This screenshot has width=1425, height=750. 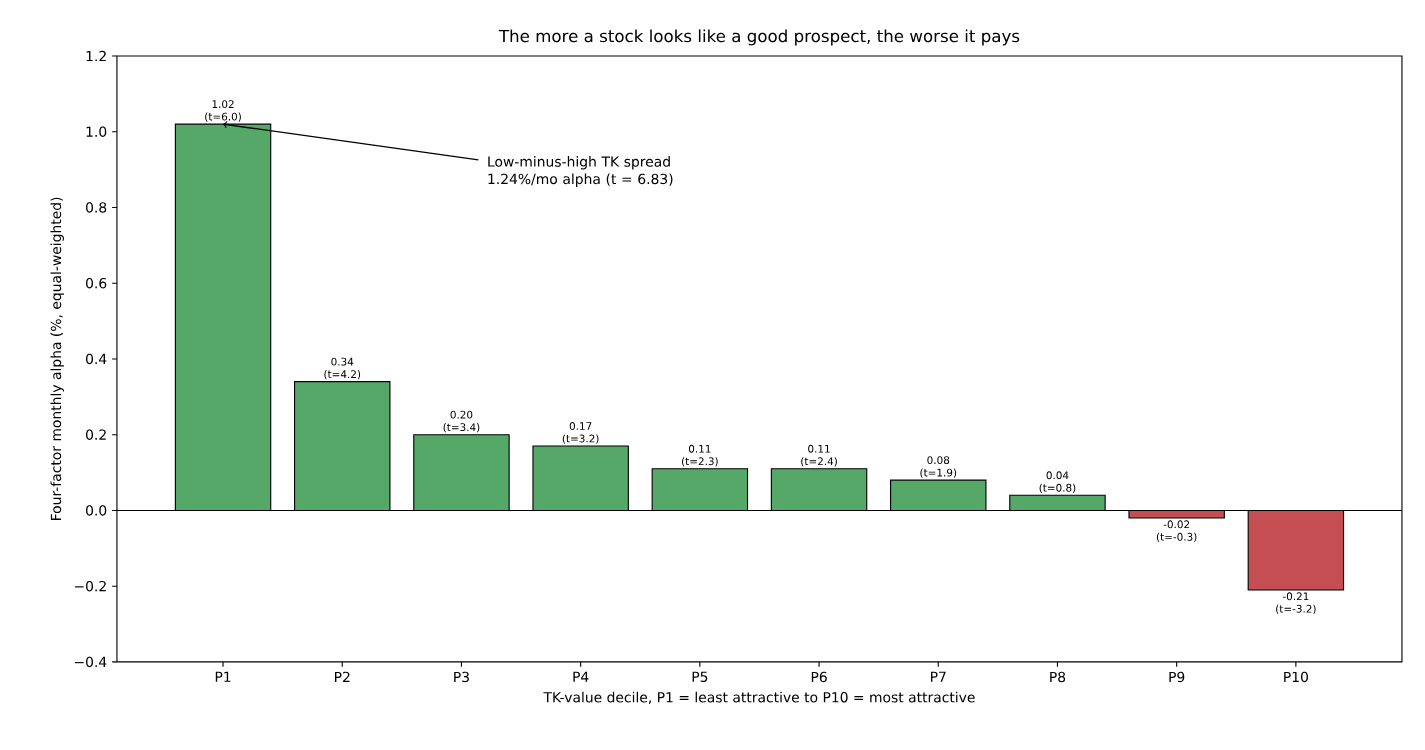 I want to click on data-label: 0.04 (t=0.8), so click(x=1057, y=482).